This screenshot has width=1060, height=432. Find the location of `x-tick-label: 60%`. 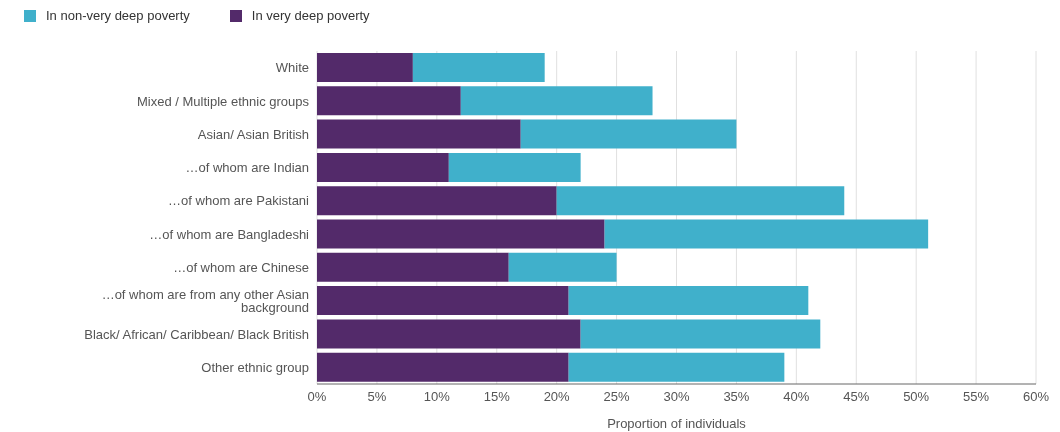

x-tick-label: 60% is located at coordinates (1036, 397).